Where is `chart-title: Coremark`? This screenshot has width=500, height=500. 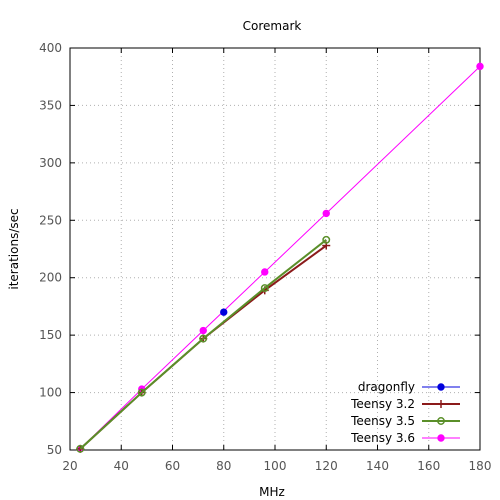 chart-title: Coremark is located at coordinates (272, 26).